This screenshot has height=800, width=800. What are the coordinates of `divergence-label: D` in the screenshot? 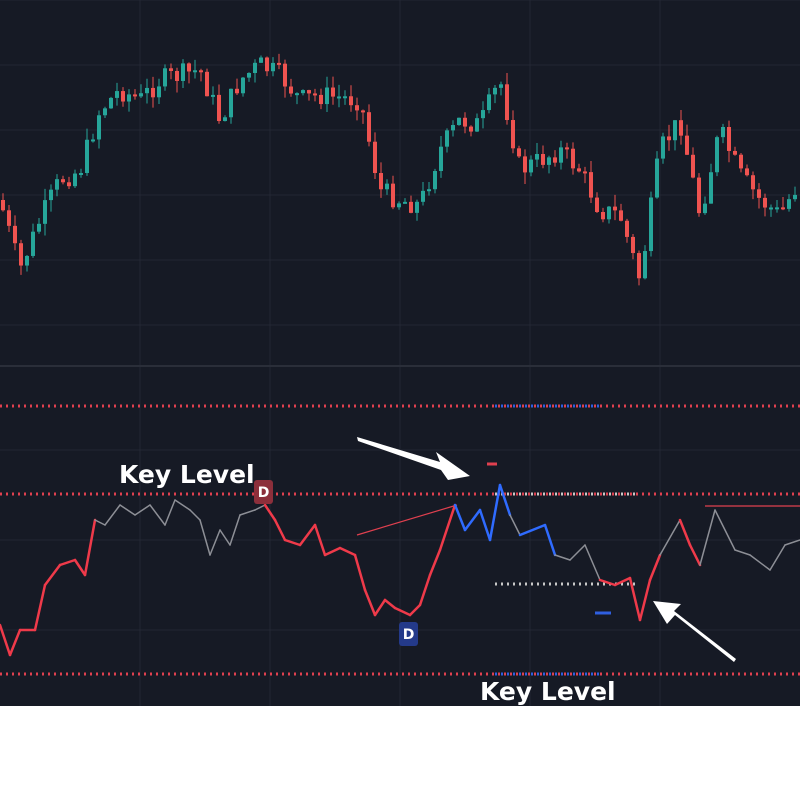 It's located at (264, 493).